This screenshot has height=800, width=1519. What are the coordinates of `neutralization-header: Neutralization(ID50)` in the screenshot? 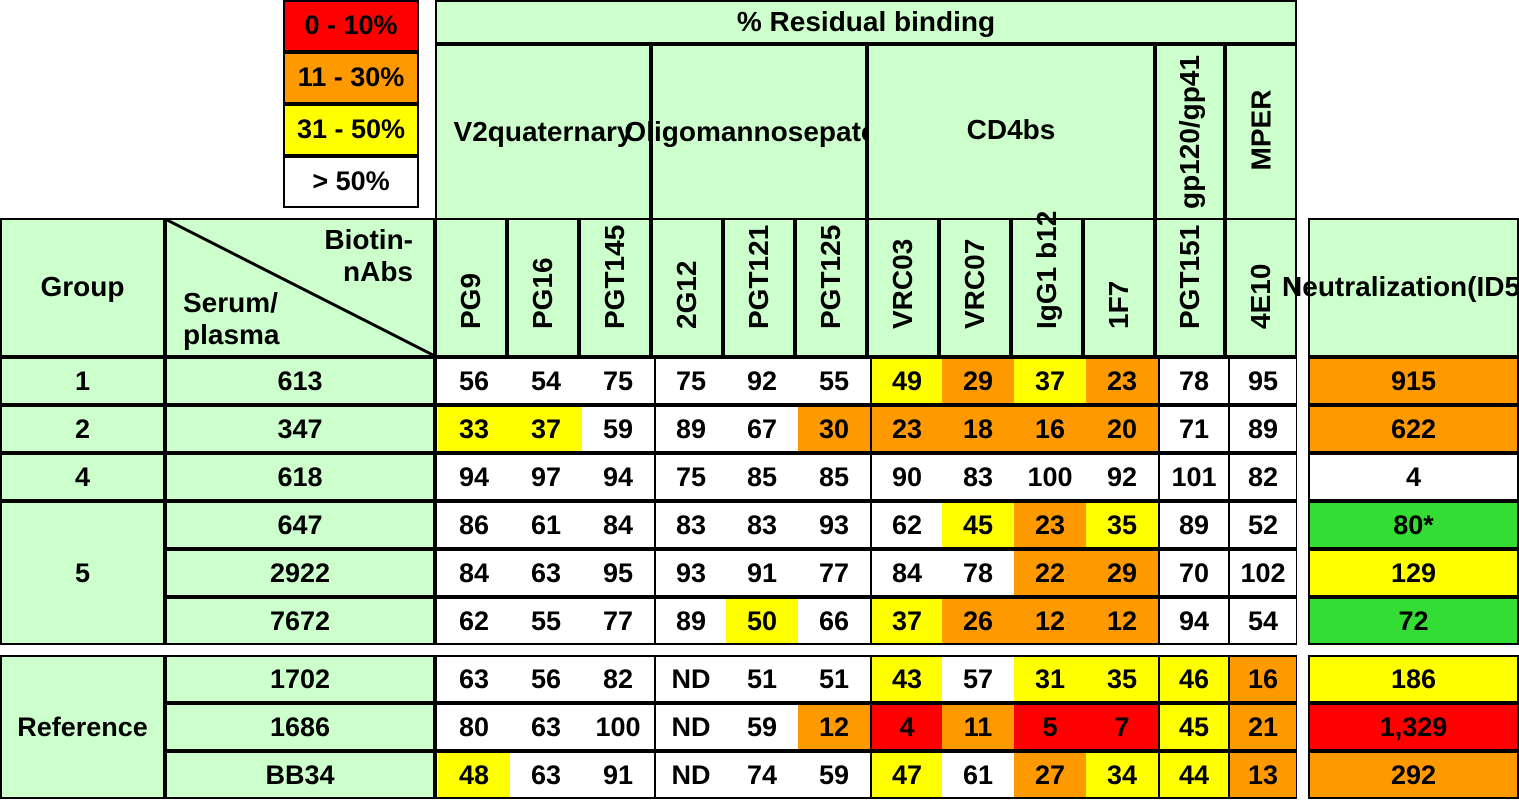 It's located at (1400, 287).